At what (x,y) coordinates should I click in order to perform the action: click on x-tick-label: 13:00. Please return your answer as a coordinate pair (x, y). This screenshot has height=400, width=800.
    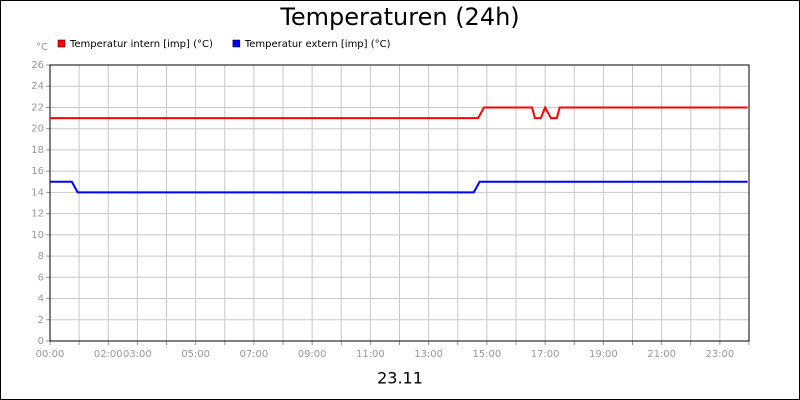
    Looking at the image, I should click on (428, 354).